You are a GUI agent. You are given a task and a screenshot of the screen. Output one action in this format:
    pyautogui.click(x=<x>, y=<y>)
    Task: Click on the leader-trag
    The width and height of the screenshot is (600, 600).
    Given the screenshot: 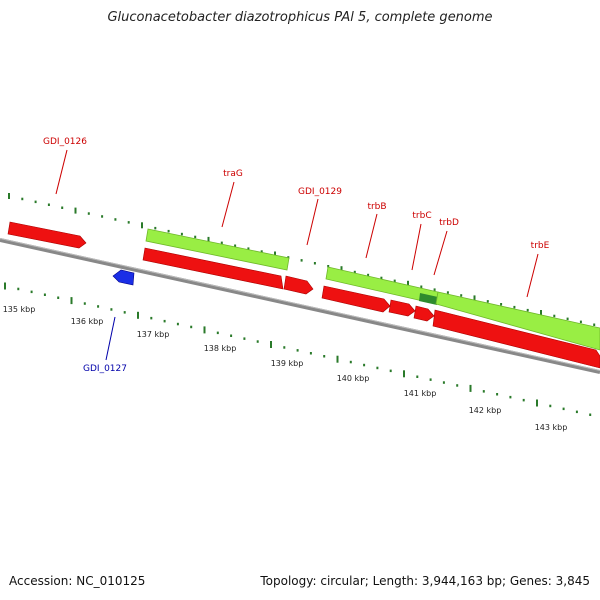 What is the action you would take?
    pyautogui.click(x=228, y=204)
    